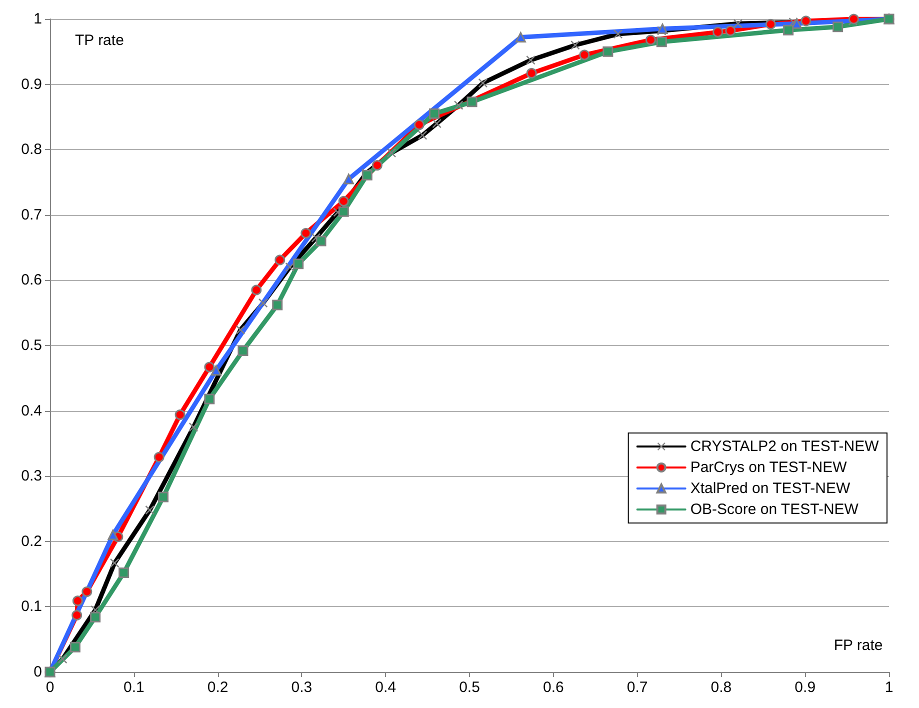  I want to click on x-tick-label: 0.2, so click(217, 687).